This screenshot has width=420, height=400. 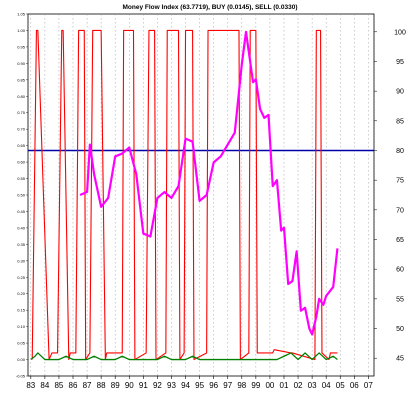 What do you see at coordinates (101, 385) in the screenshot?
I see `x-tick-label: 88` at bounding box center [101, 385].